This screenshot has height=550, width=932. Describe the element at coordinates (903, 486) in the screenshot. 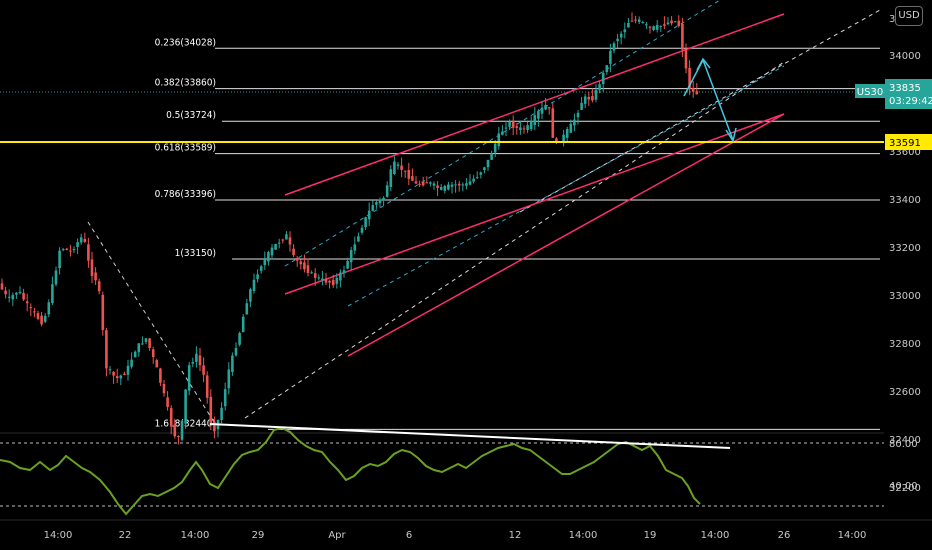

I see `oscillator-tick-label: 40.00` at that location.